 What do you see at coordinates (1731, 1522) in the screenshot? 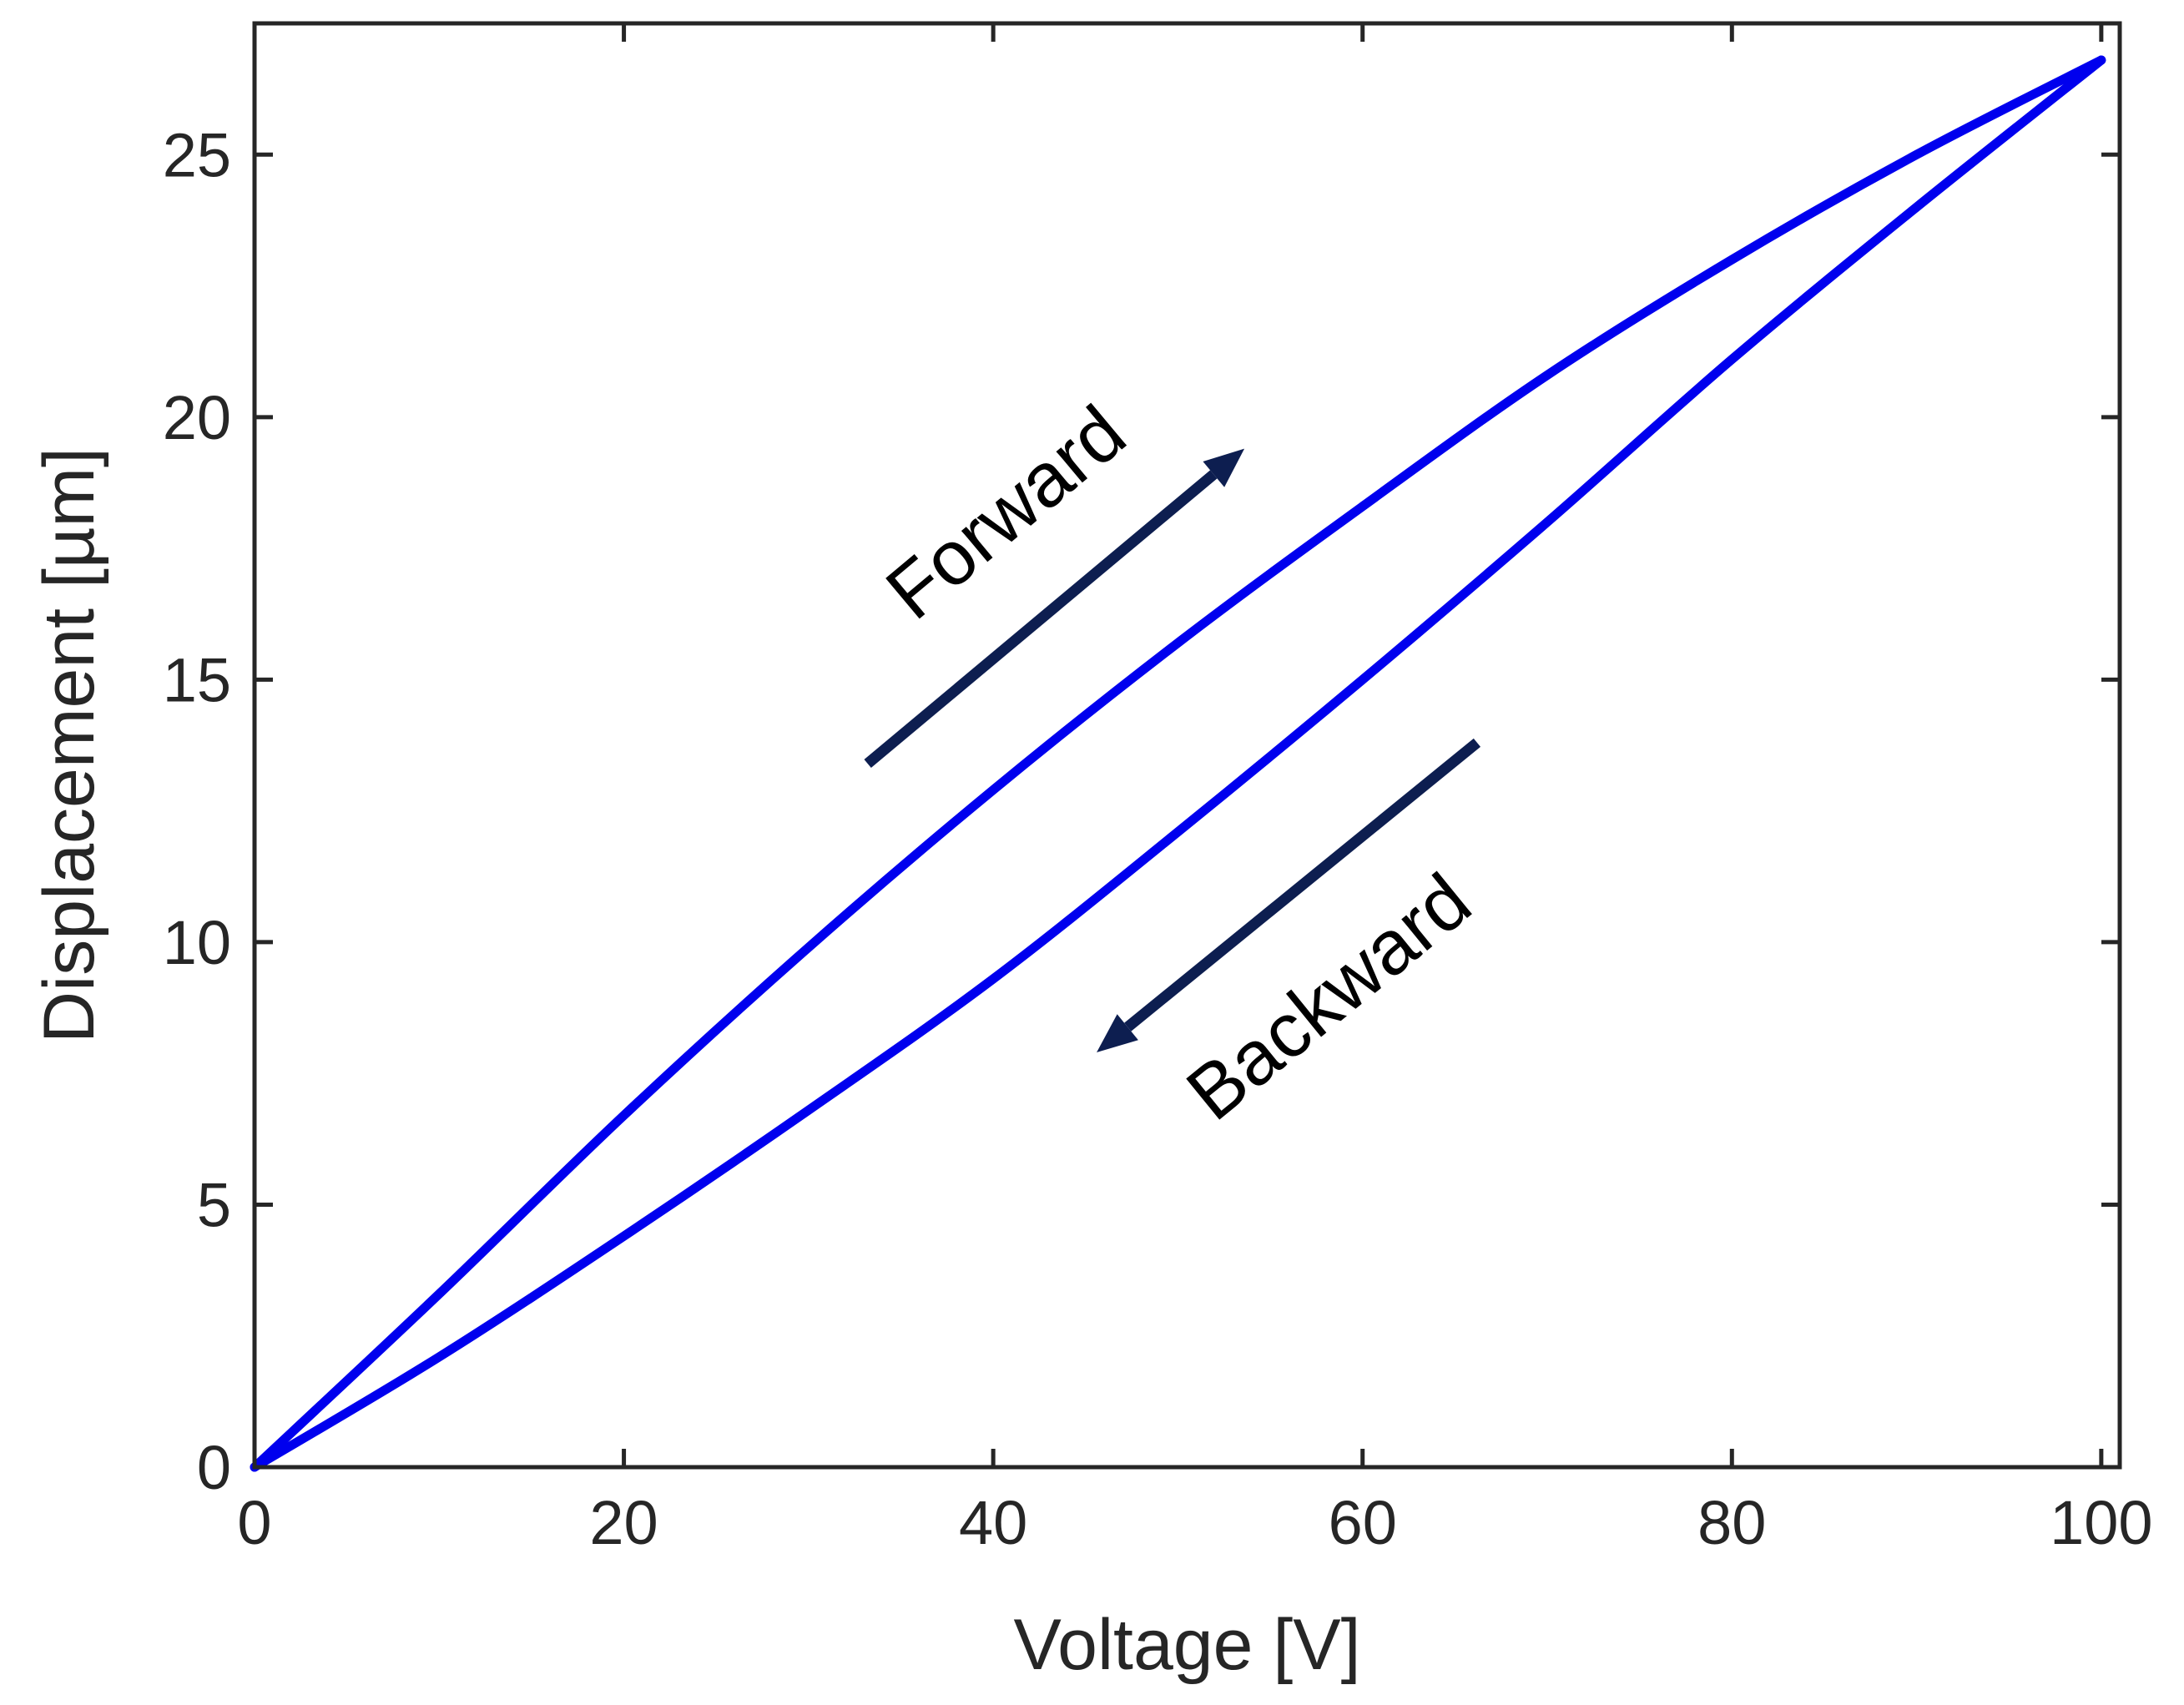
I see `x-tick-label: 80` at bounding box center [1731, 1522].